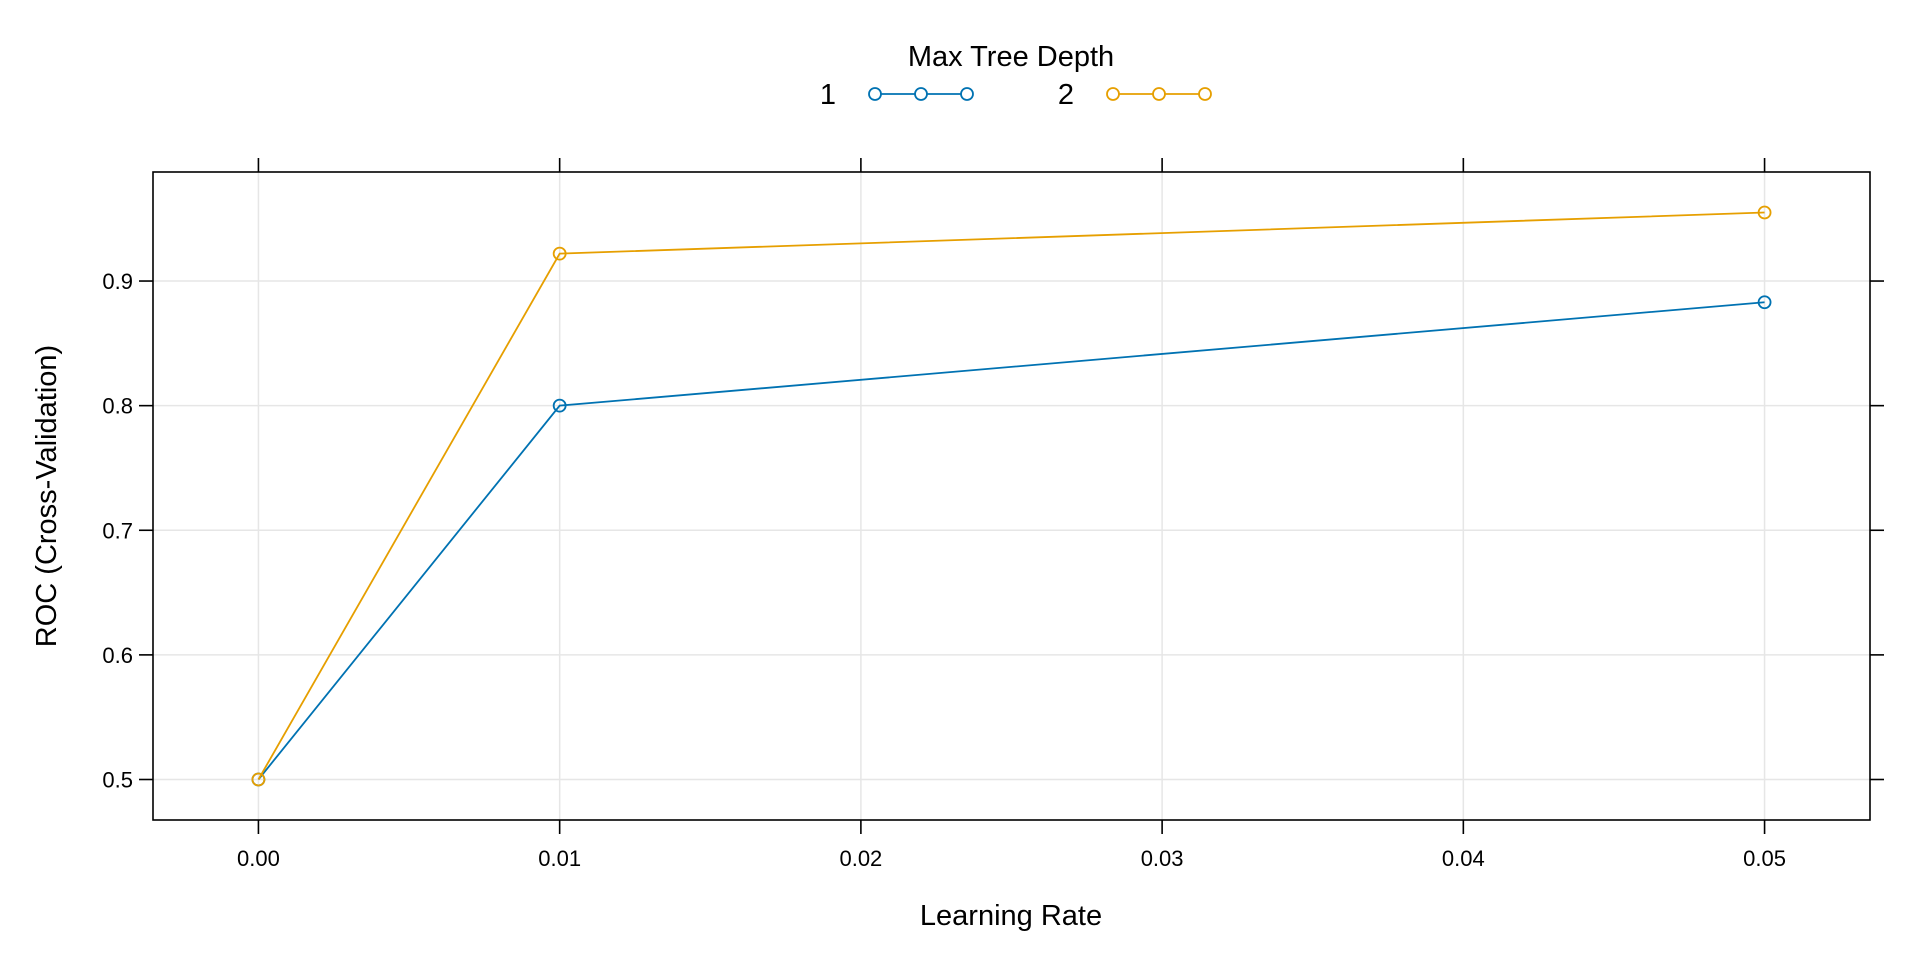  What do you see at coordinates (1011, 57) in the screenshot?
I see `legend-title: Max Tree Depth` at bounding box center [1011, 57].